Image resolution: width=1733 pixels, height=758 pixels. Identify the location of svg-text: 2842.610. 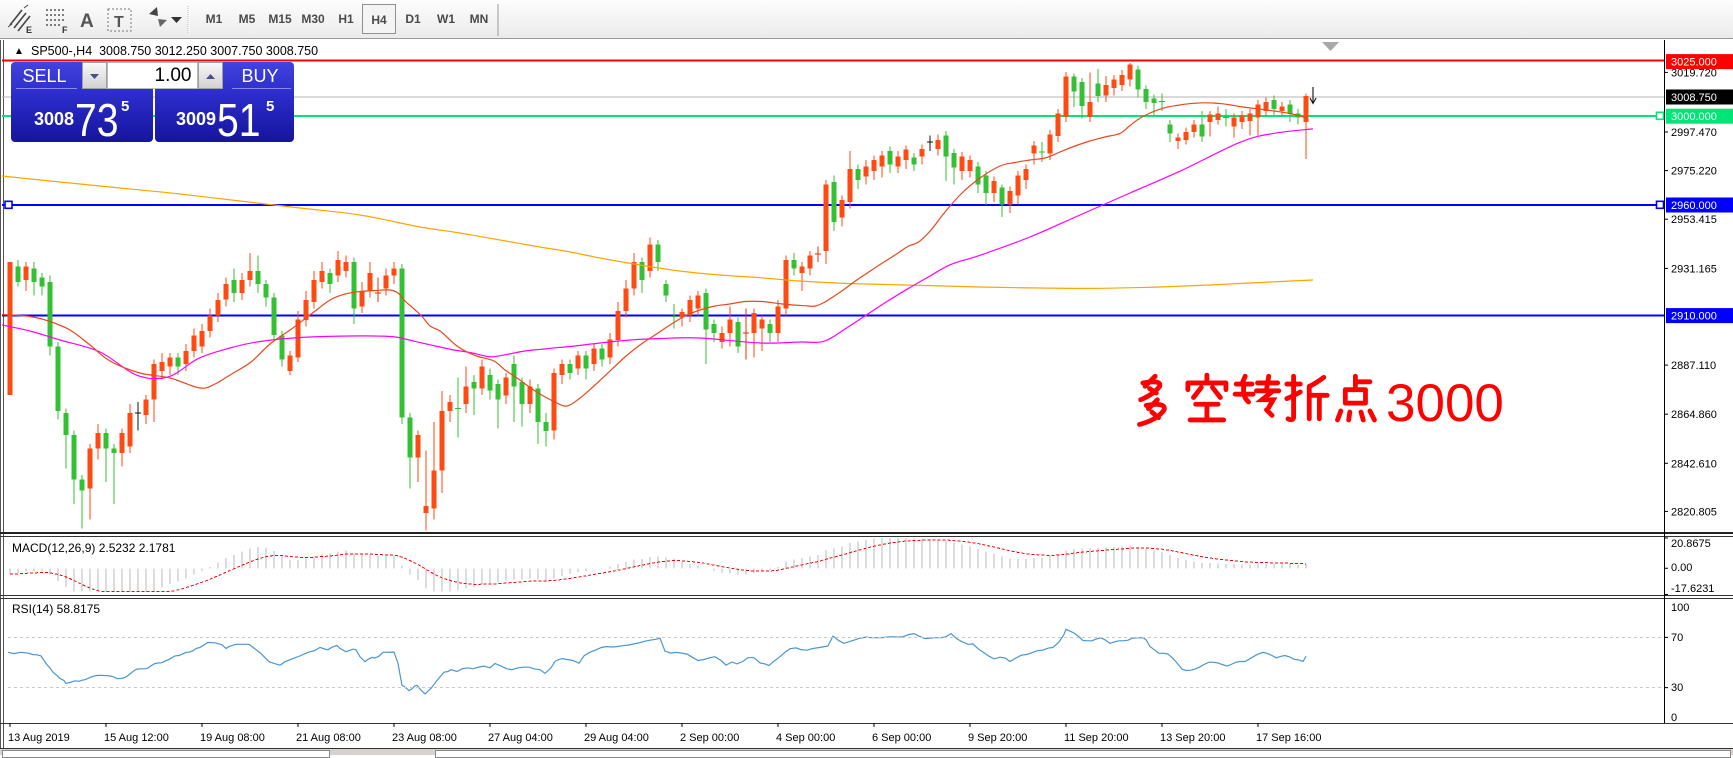
(1694, 464).